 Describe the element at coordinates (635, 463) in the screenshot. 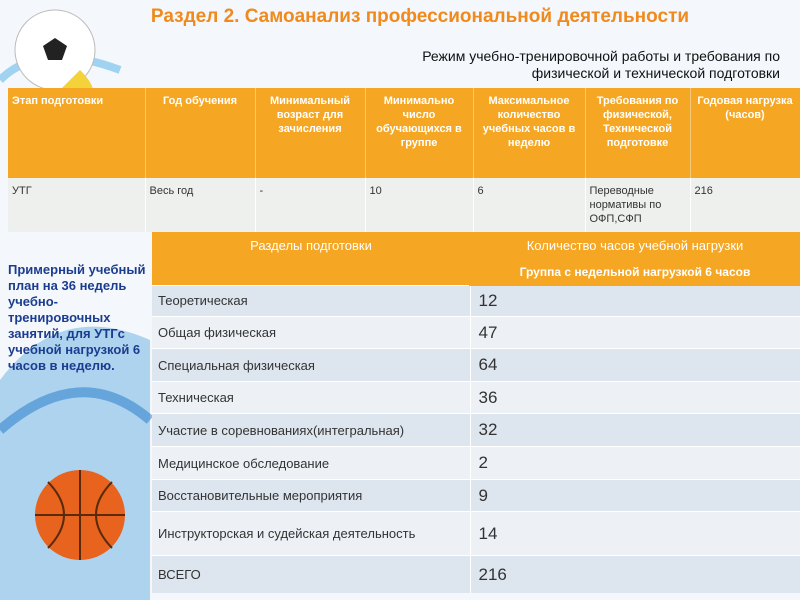

I see `cell: 2` at that location.